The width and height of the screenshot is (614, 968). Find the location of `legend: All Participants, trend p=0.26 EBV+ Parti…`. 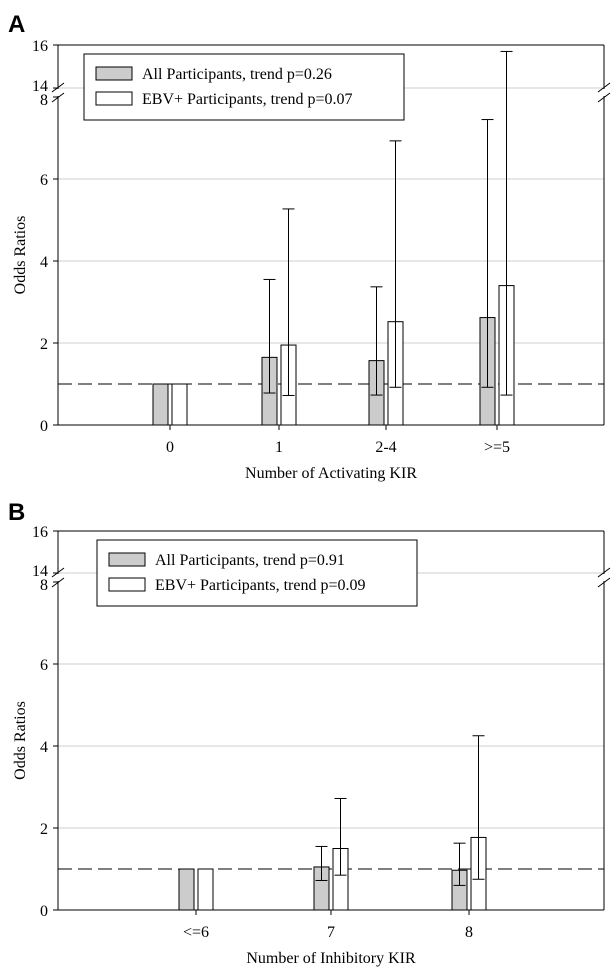

legend: All Participants, trend p=0.26 EBV+ Parti… is located at coordinates (244, 87).